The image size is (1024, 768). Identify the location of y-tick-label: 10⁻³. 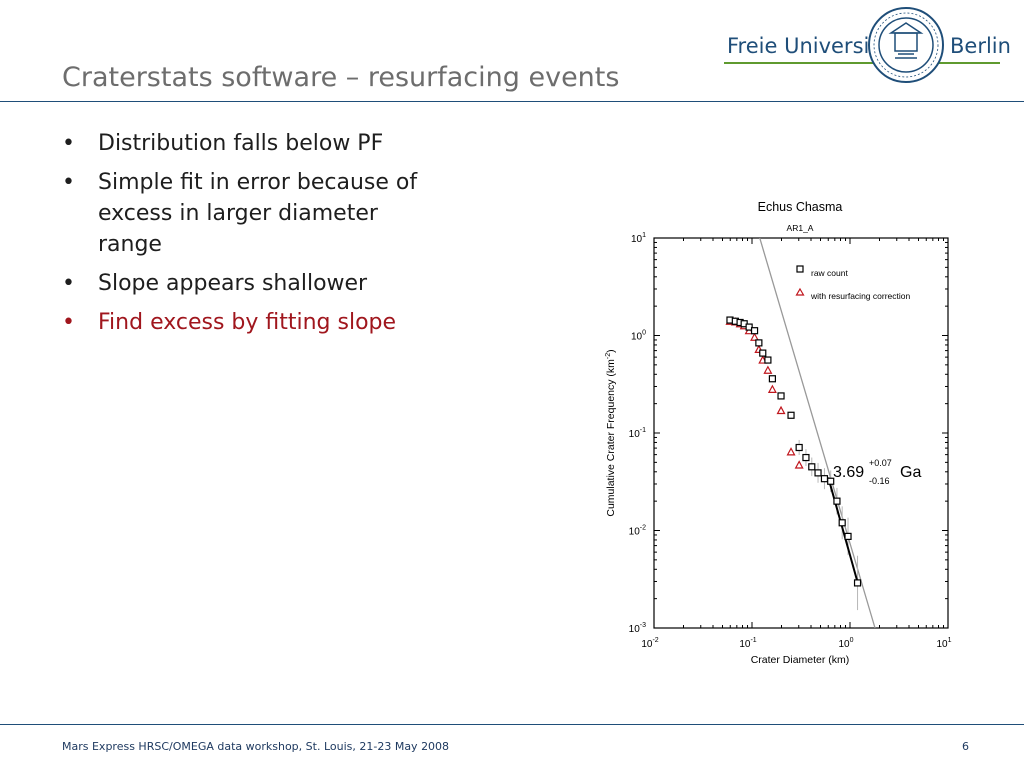
(637, 628).